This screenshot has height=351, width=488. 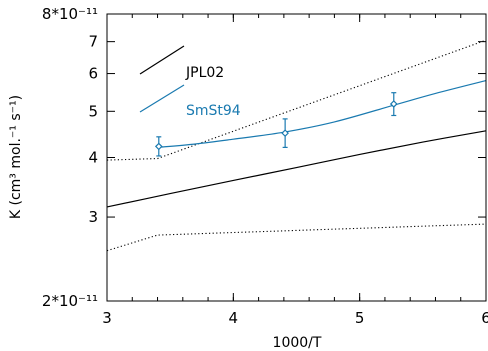 What do you see at coordinates (162, 60) in the screenshot?
I see `legend-swatch-jpl02` at bounding box center [162, 60].